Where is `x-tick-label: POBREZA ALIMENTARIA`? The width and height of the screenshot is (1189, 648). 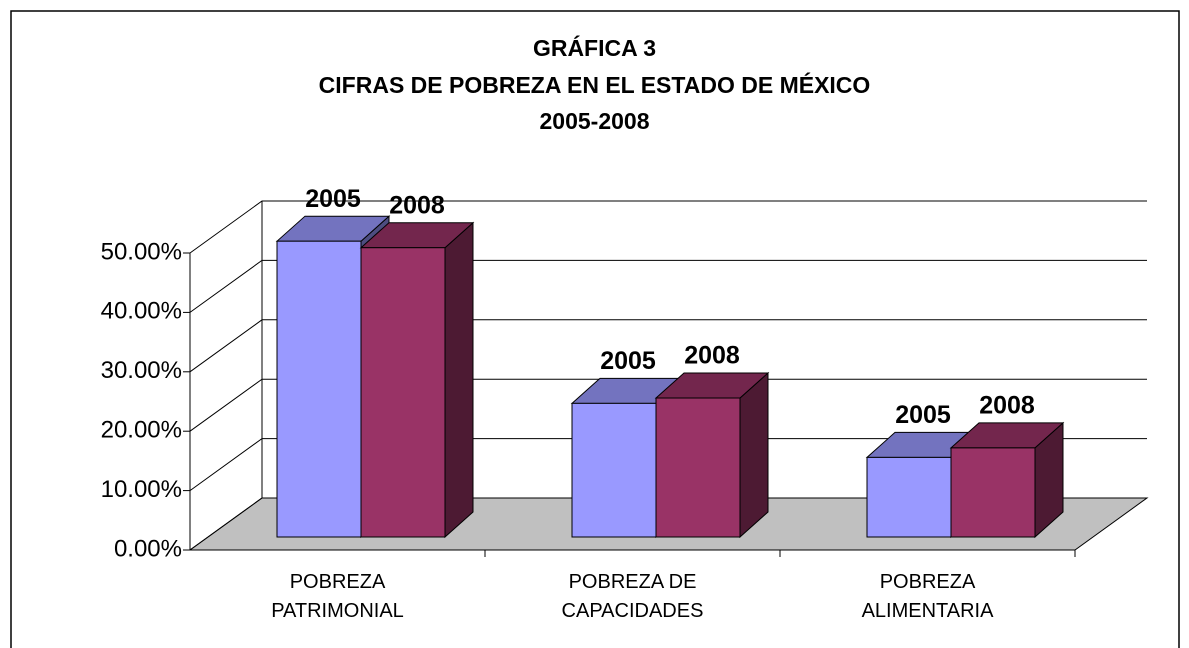
x-tick-label: POBREZA ALIMENTARIA is located at coordinates (927, 596).